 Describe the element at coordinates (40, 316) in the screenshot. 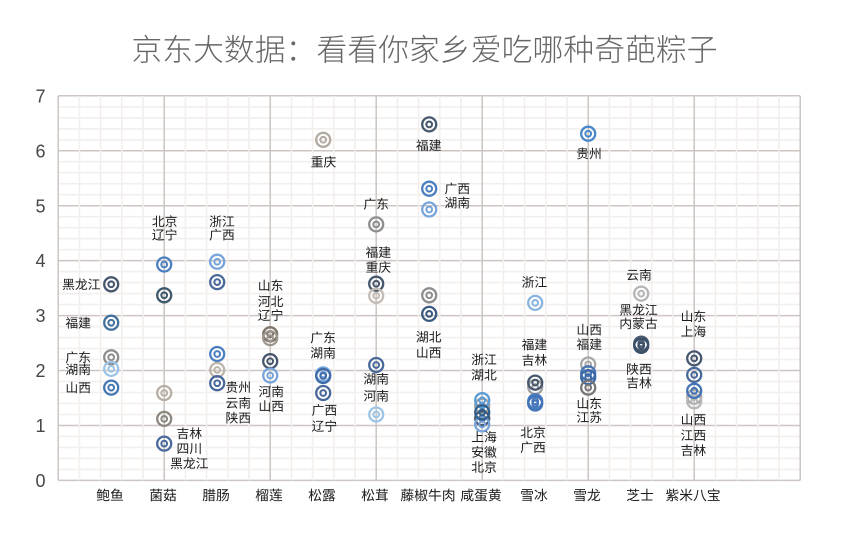

I see `svg-text: 3` at that location.